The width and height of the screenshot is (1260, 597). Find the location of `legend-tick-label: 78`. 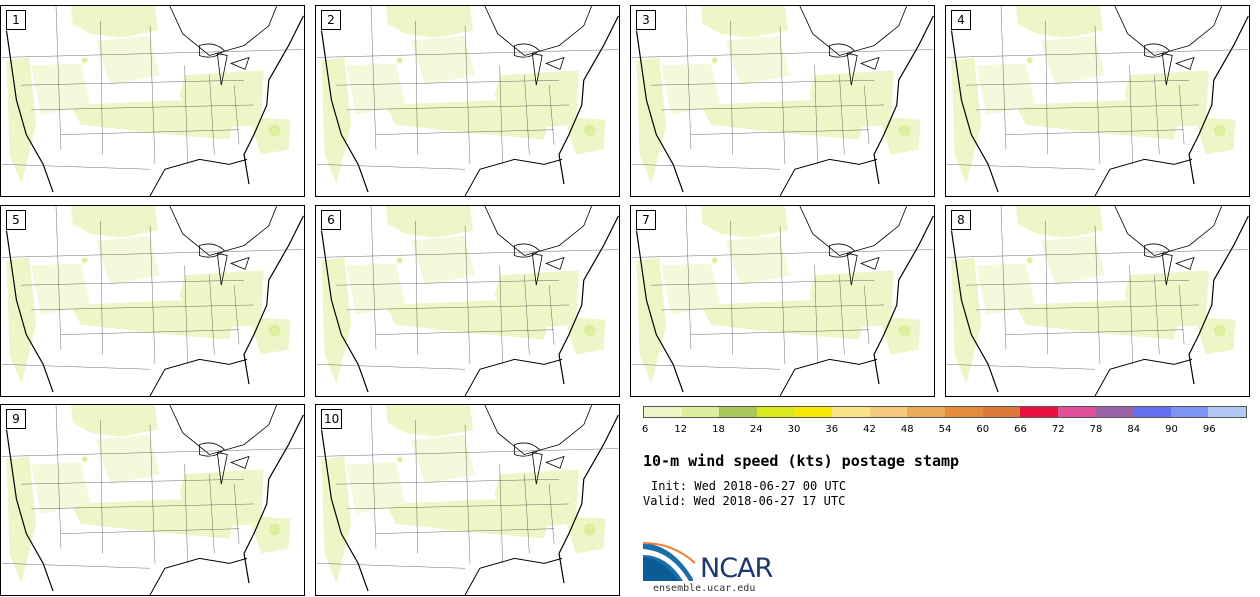

legend-tick-label: 78 is located at coordinates (1096, 429).